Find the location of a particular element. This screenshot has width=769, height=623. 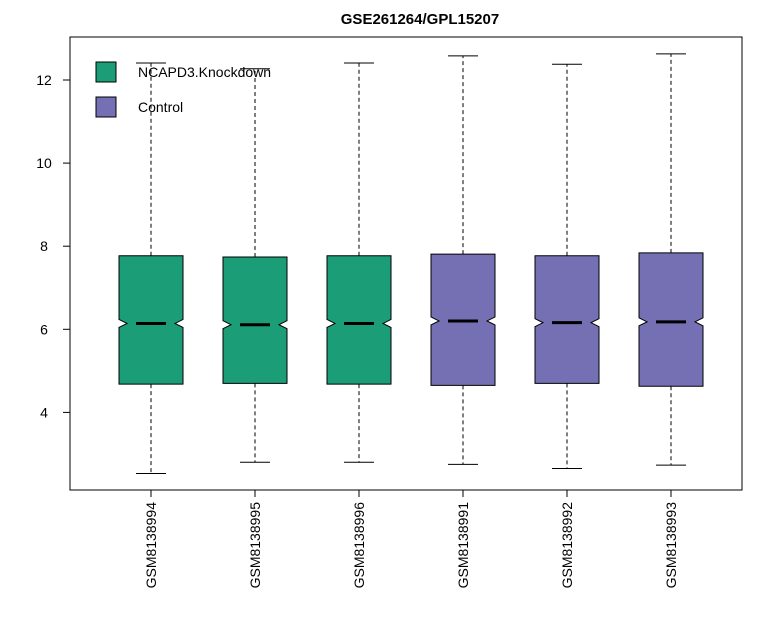

chart-title: GSE261264/GPL15207 is located at coordinates (420, 19).